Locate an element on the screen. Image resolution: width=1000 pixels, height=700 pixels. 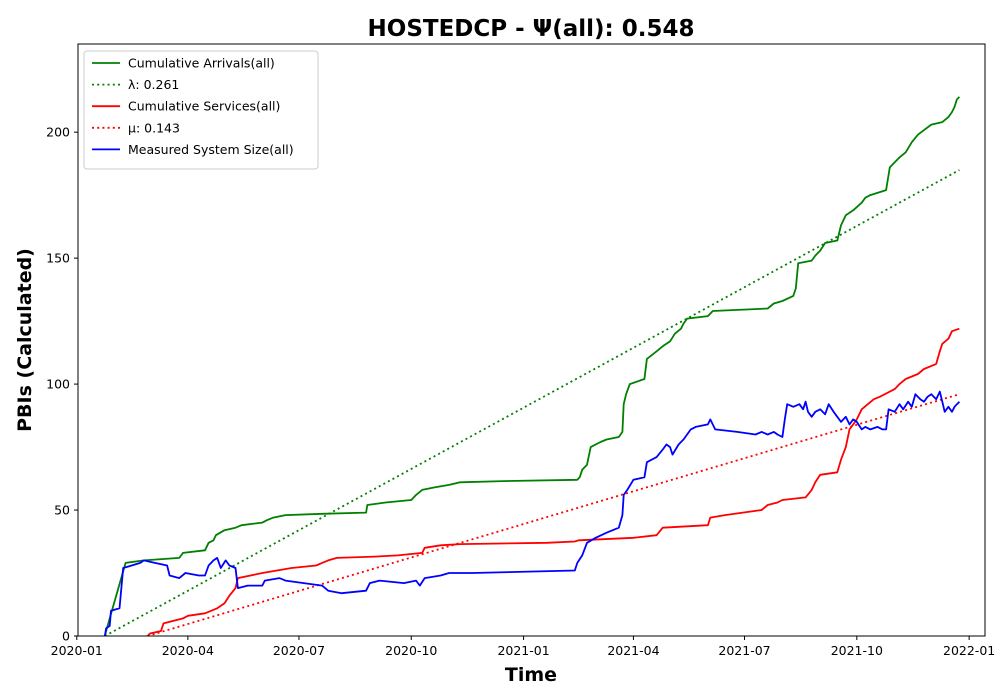
x-tick-label: 2021-01 is located at coordinates (523, 650).